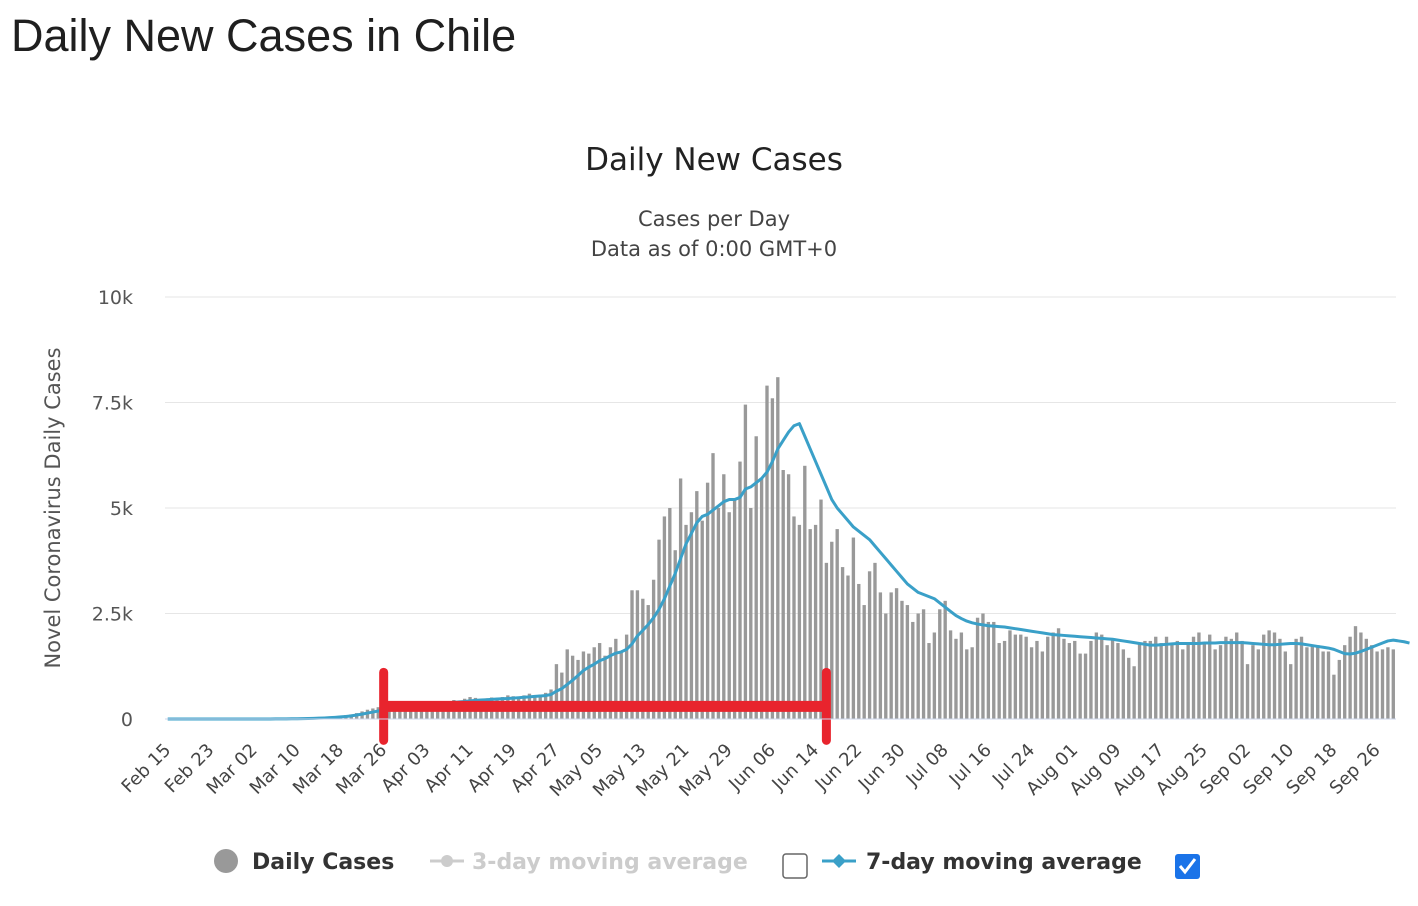 This screenshot has width=1418, height=906. What do you see at coordinates (1187, 866) in the screenshot?
I see `checkbox-7-day-average` at bounding box center [1187, 866].